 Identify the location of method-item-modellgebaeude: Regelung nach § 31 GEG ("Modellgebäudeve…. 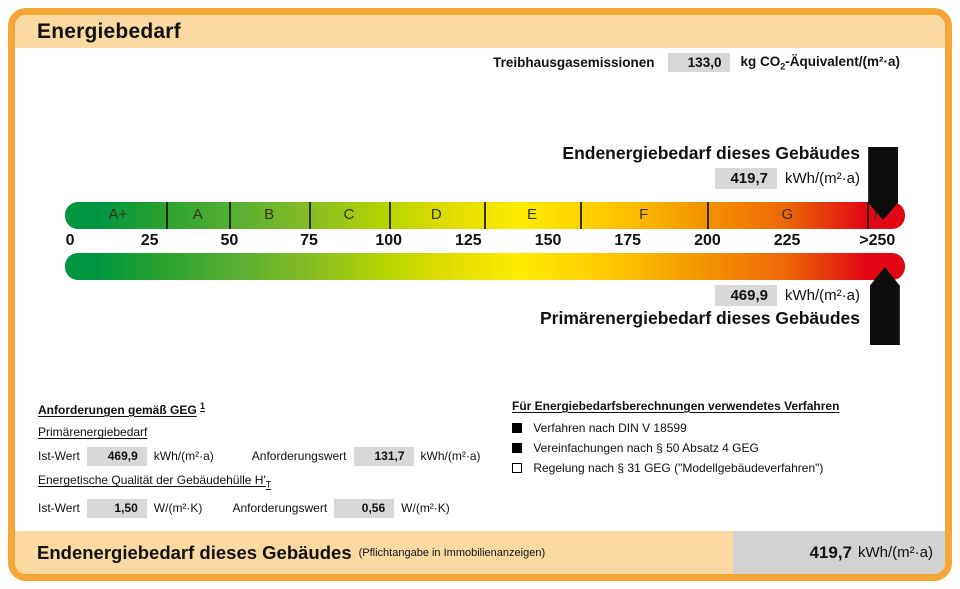
(727, 468).